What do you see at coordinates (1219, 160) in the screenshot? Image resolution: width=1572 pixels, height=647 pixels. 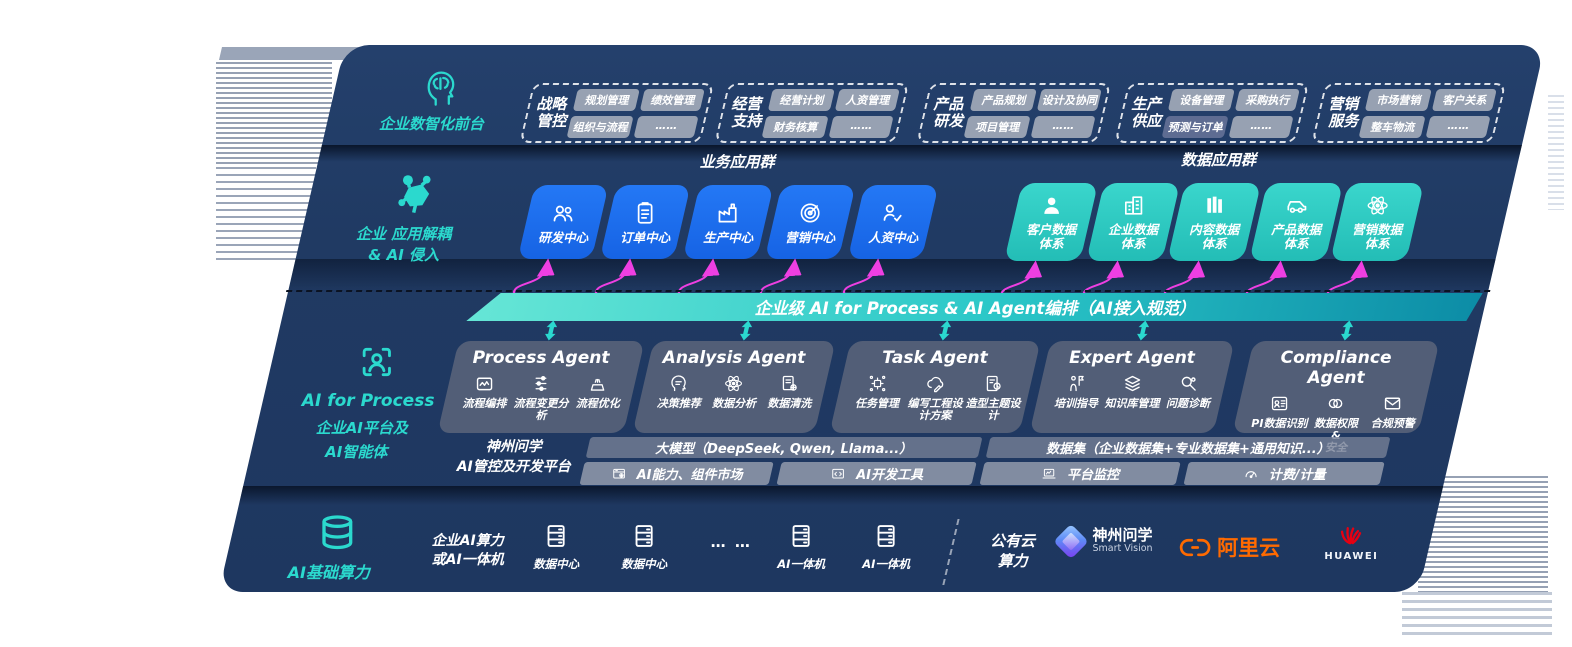 I see `data-group-header: 数据应用群` at bounding box center [1219, 160].